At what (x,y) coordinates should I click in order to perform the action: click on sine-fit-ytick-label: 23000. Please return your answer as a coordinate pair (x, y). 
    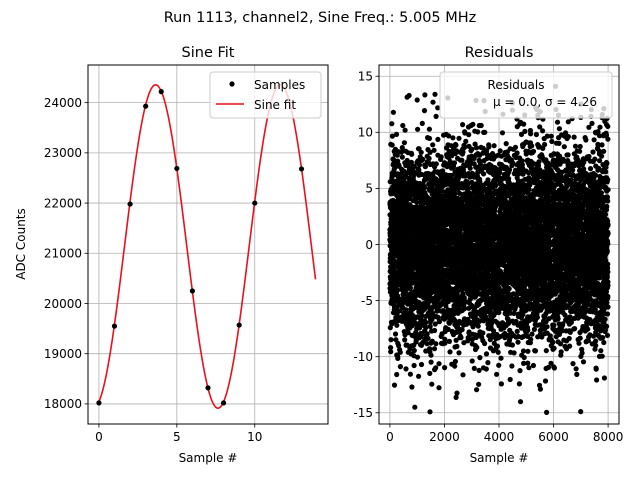
    Looking at the image, I should click on (63, 153).